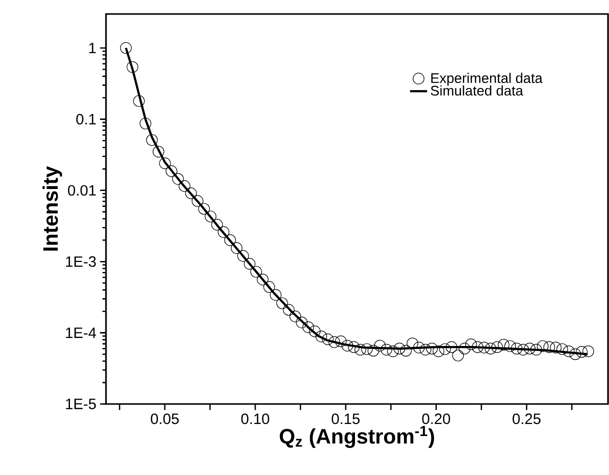  What do you see at coordinates (81, 404) in the screenshot?
I see `y-tick-label: 1E-5` at bounding box center [81, 404].